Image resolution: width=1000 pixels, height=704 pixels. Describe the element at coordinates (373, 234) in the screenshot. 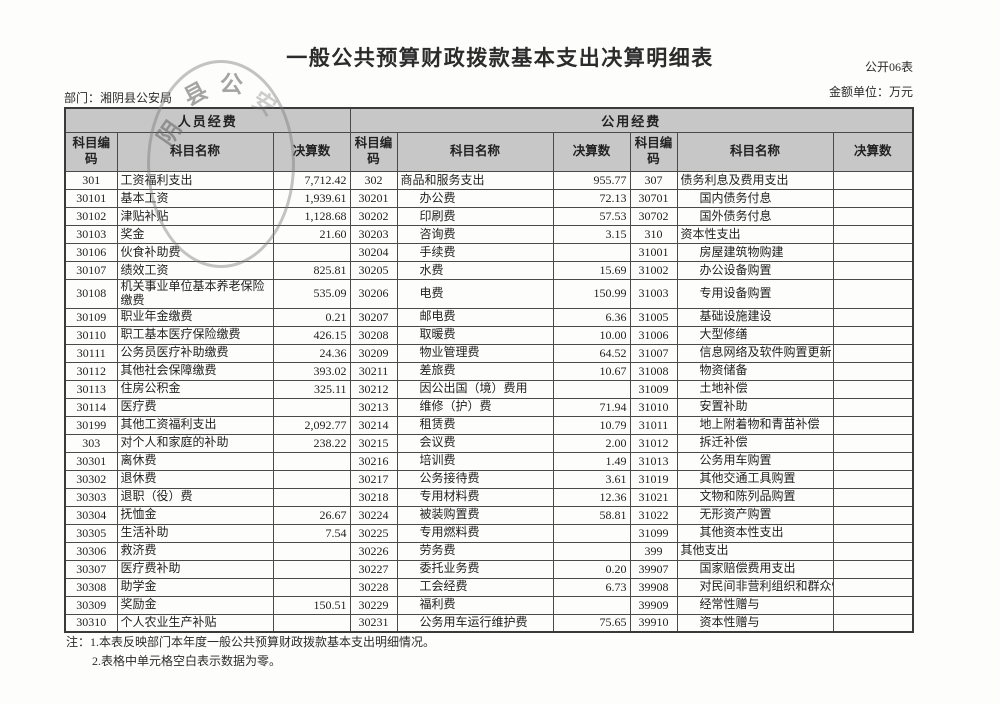

I see `subject-code-cell: 30203` at that location.